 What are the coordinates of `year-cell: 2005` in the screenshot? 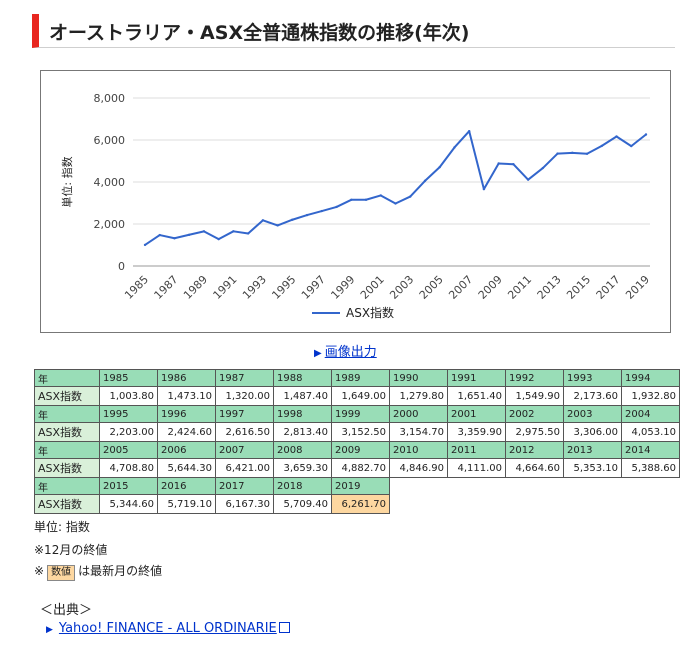 It's located at (128, 450).